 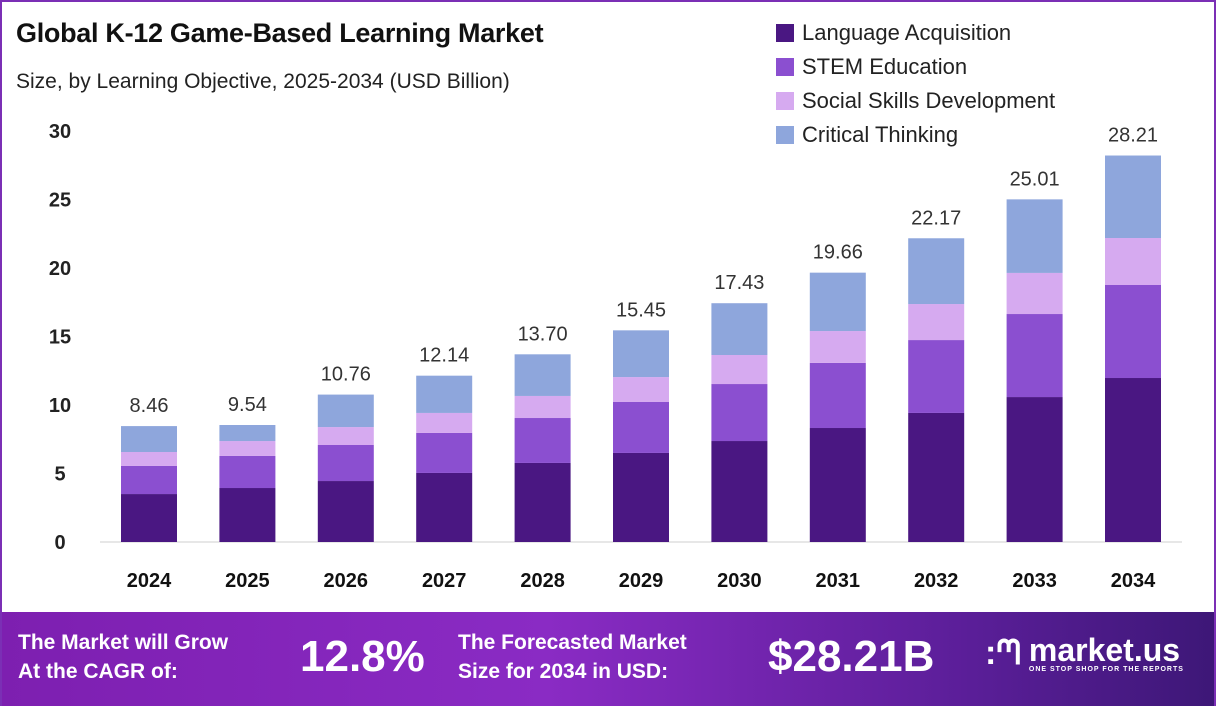 I want to click on y-tick-label: 10, so click(x=60, y=406).